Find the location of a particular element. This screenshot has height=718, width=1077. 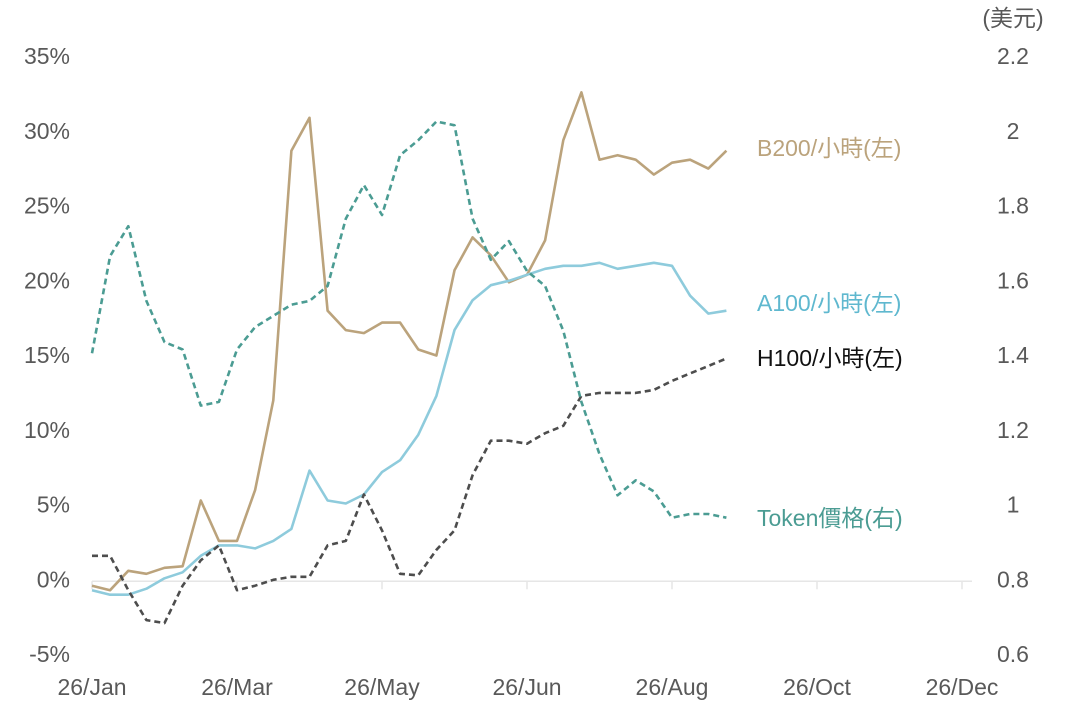

y-tick-label: 5% is located at coordinates (53, 505).